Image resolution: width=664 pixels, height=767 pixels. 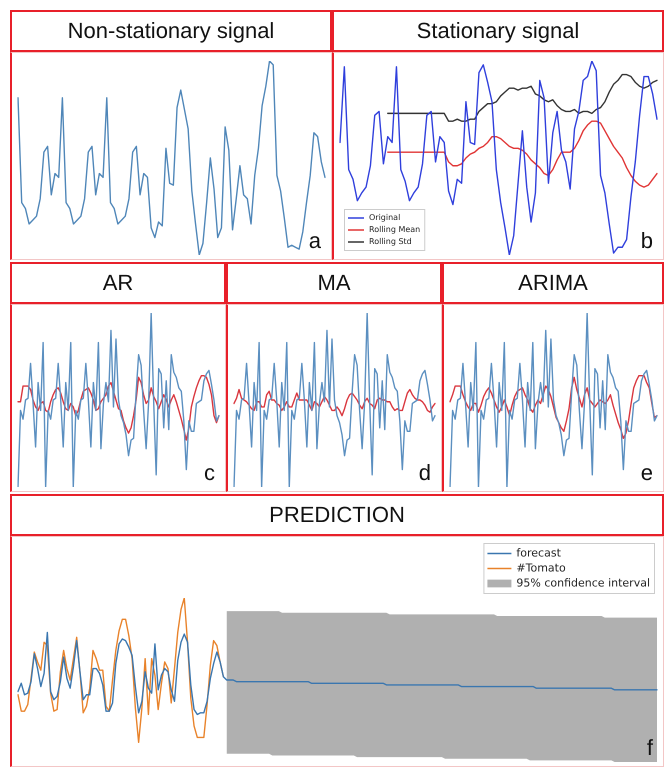 I want to click on chart-title: PREDICTION, so click(x=337, y=515).